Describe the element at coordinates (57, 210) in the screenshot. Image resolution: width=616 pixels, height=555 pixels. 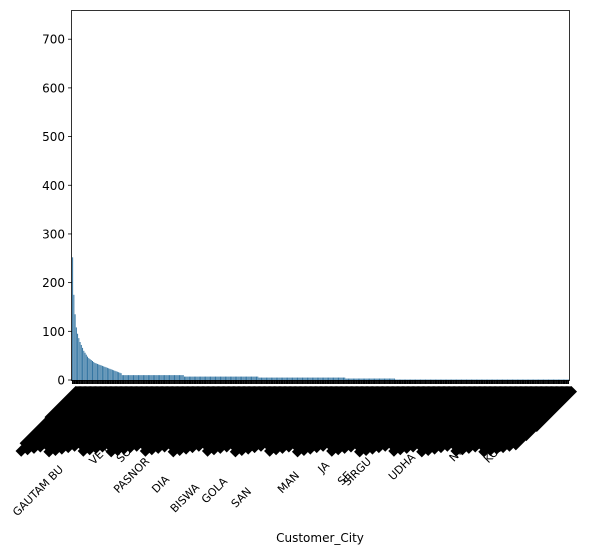
I see `y-axis-ticks: 0 100 200 300 400 500 600 700` at that location.